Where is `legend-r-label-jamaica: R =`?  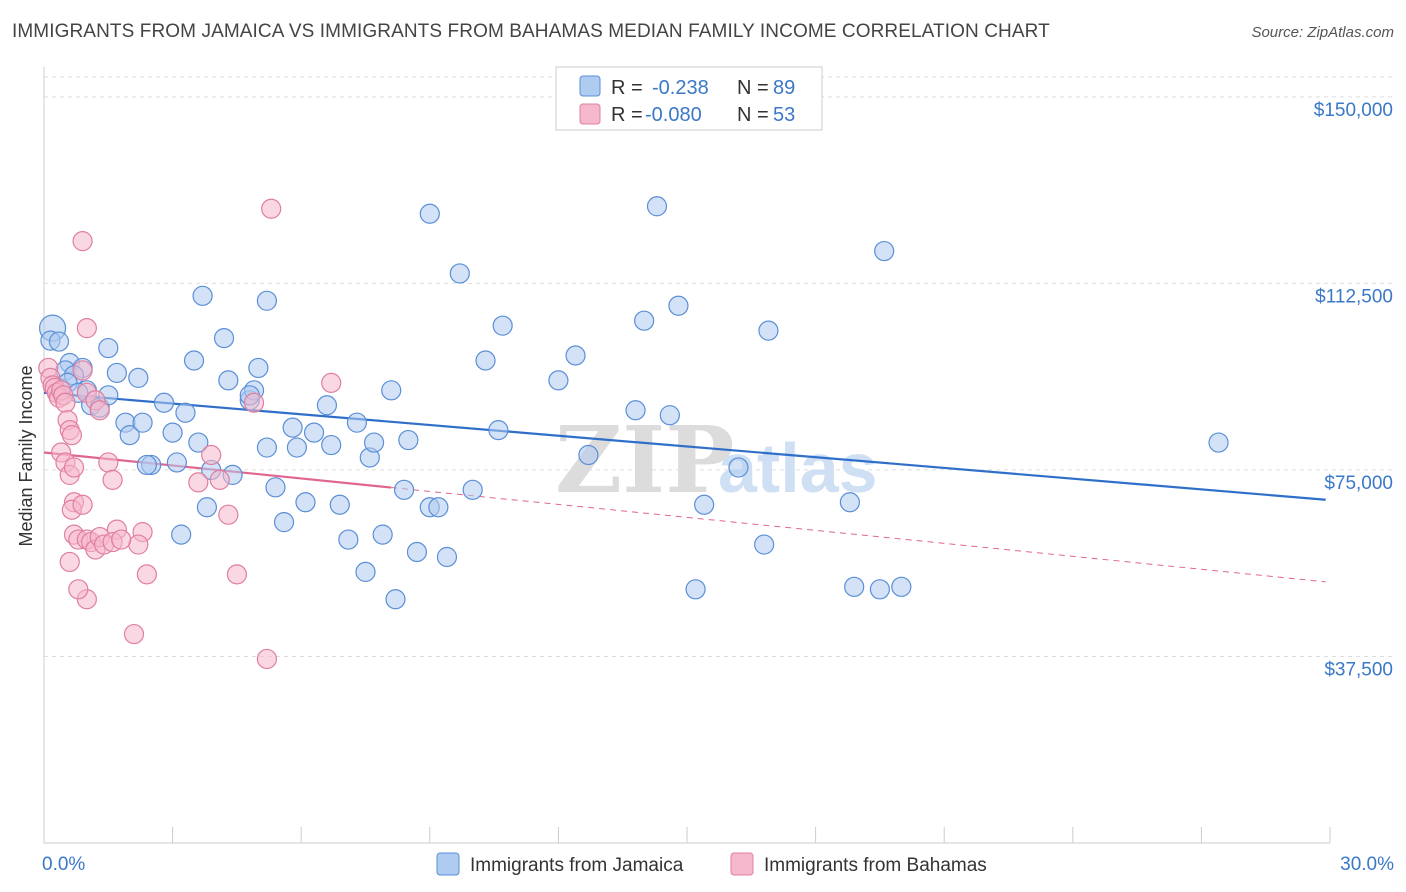
legend-r-label-jamaica: R = is located at coordinates (629, 88).